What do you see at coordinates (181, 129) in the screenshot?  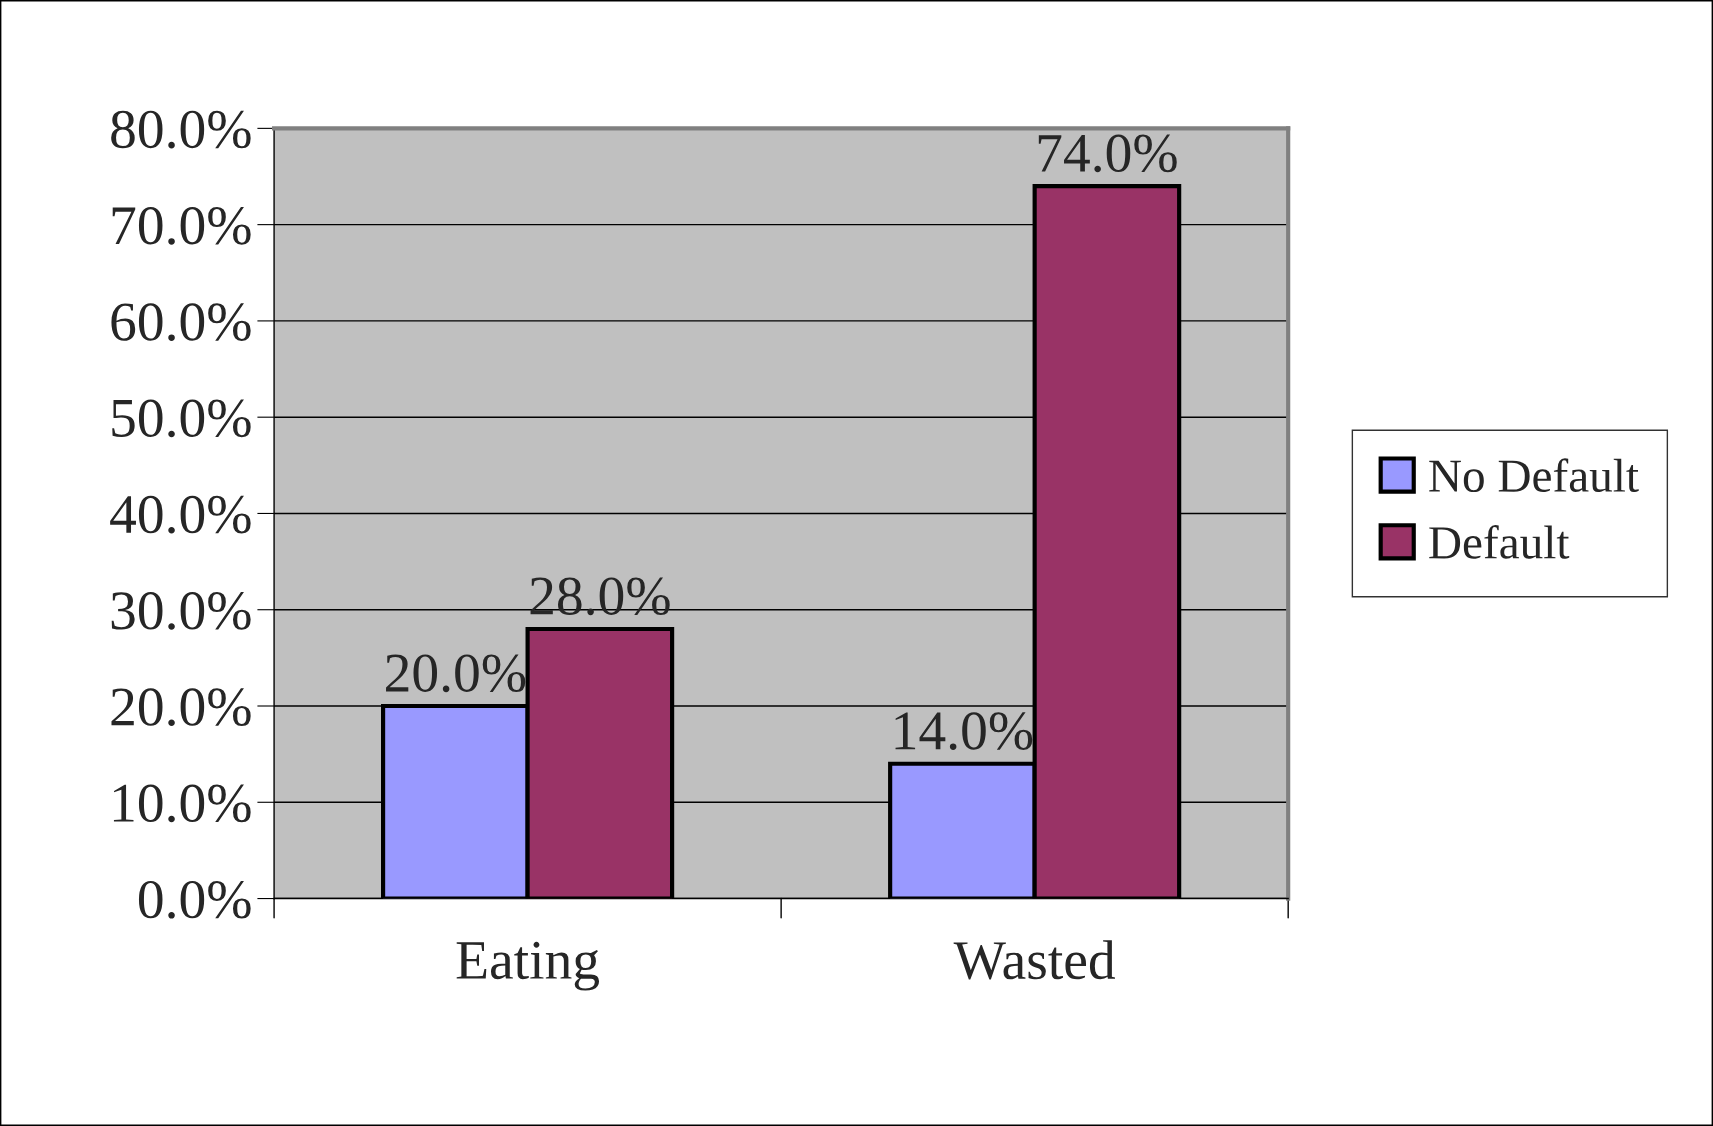 I see `y-tick-label: 80.0%` at bounding box center [181, 129].